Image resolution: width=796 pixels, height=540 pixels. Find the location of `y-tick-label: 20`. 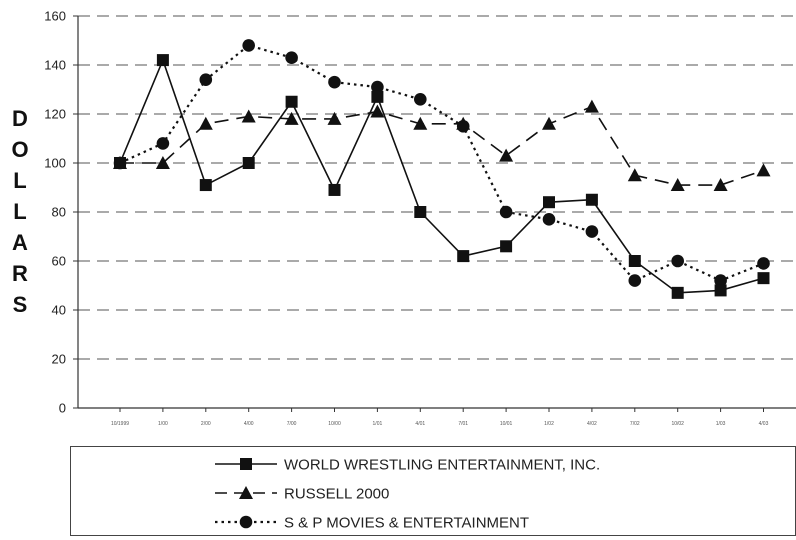

y-tick-label: 20 is located at coordinates (59, 359).